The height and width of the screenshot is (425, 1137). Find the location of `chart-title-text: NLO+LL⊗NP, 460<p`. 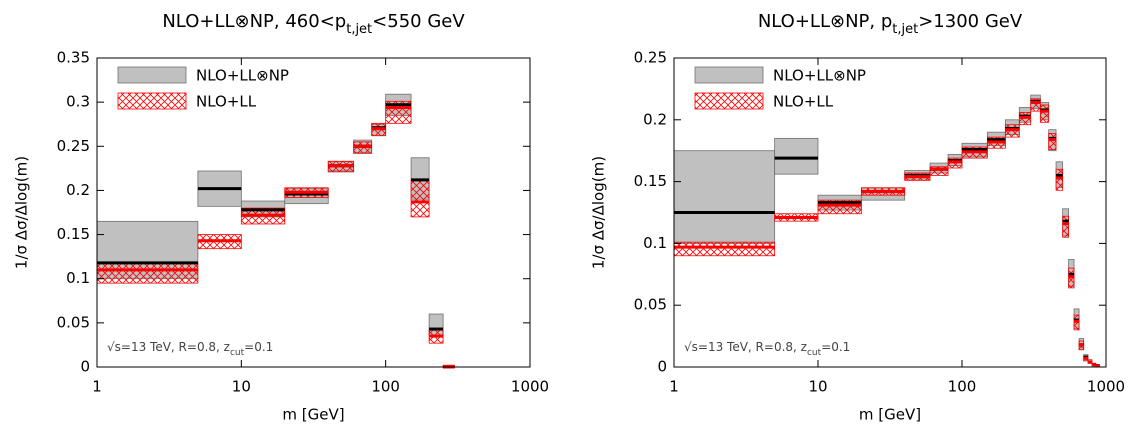

chart-title-text: NLO+LL⊗NP, 460<p is located at coordinates (254, 21).